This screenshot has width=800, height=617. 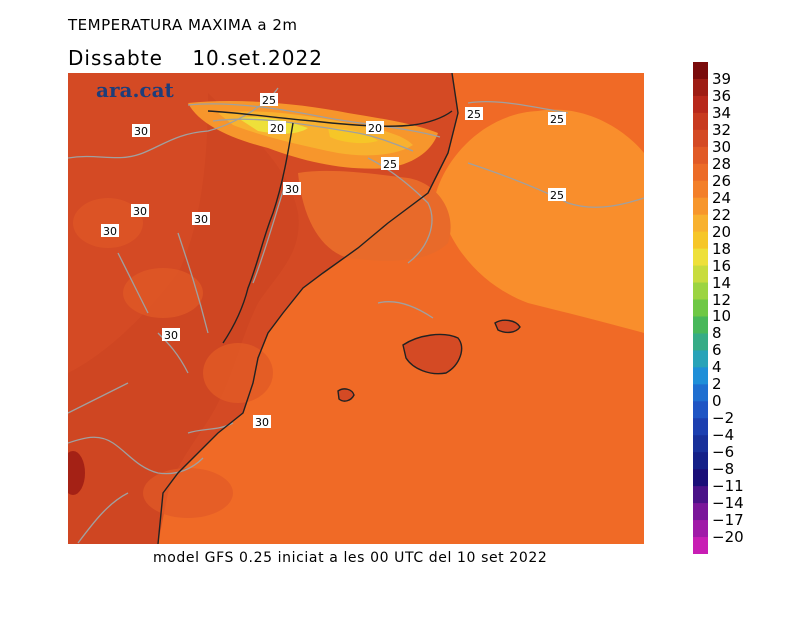 I want to click on colorbar-tick-label: 36, so click(x=722, y=95).